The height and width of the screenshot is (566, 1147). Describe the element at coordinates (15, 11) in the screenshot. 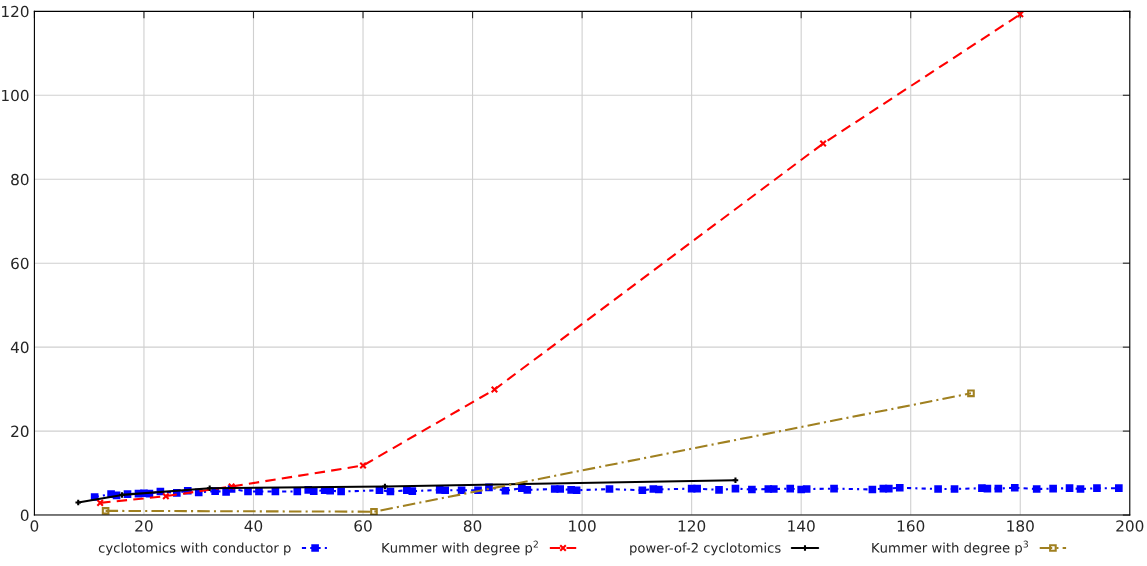

I see `y-tick-label: 120` at that location.